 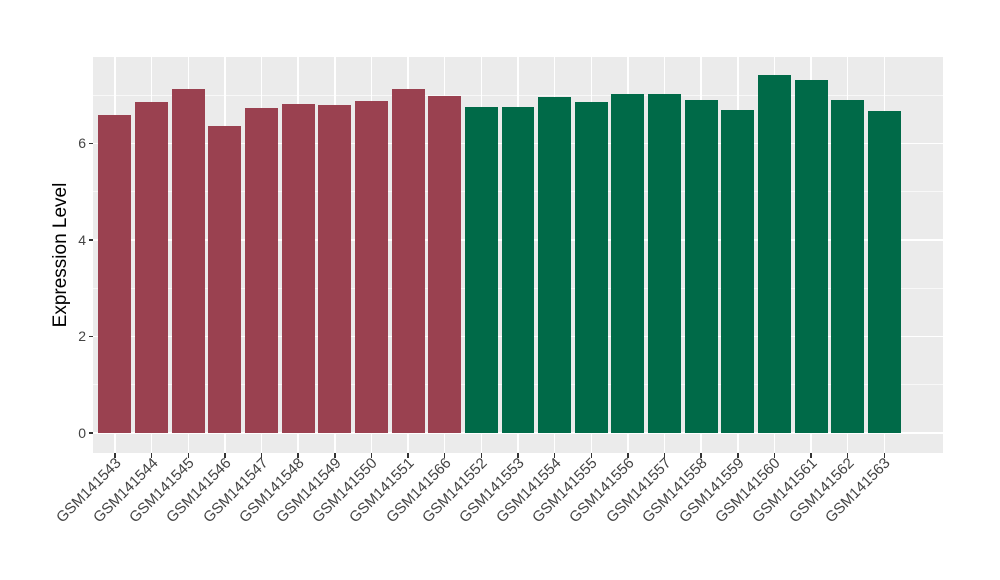 I want to click on bar-GSM141545, so click(x=188, y=260).